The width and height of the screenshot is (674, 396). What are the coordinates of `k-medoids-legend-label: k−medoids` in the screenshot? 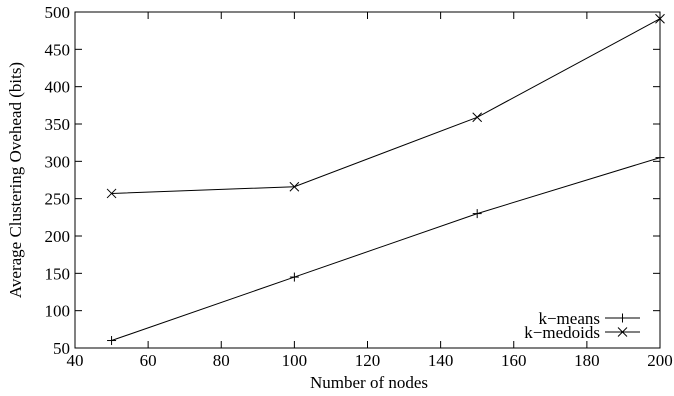 It's located at (562, 332).